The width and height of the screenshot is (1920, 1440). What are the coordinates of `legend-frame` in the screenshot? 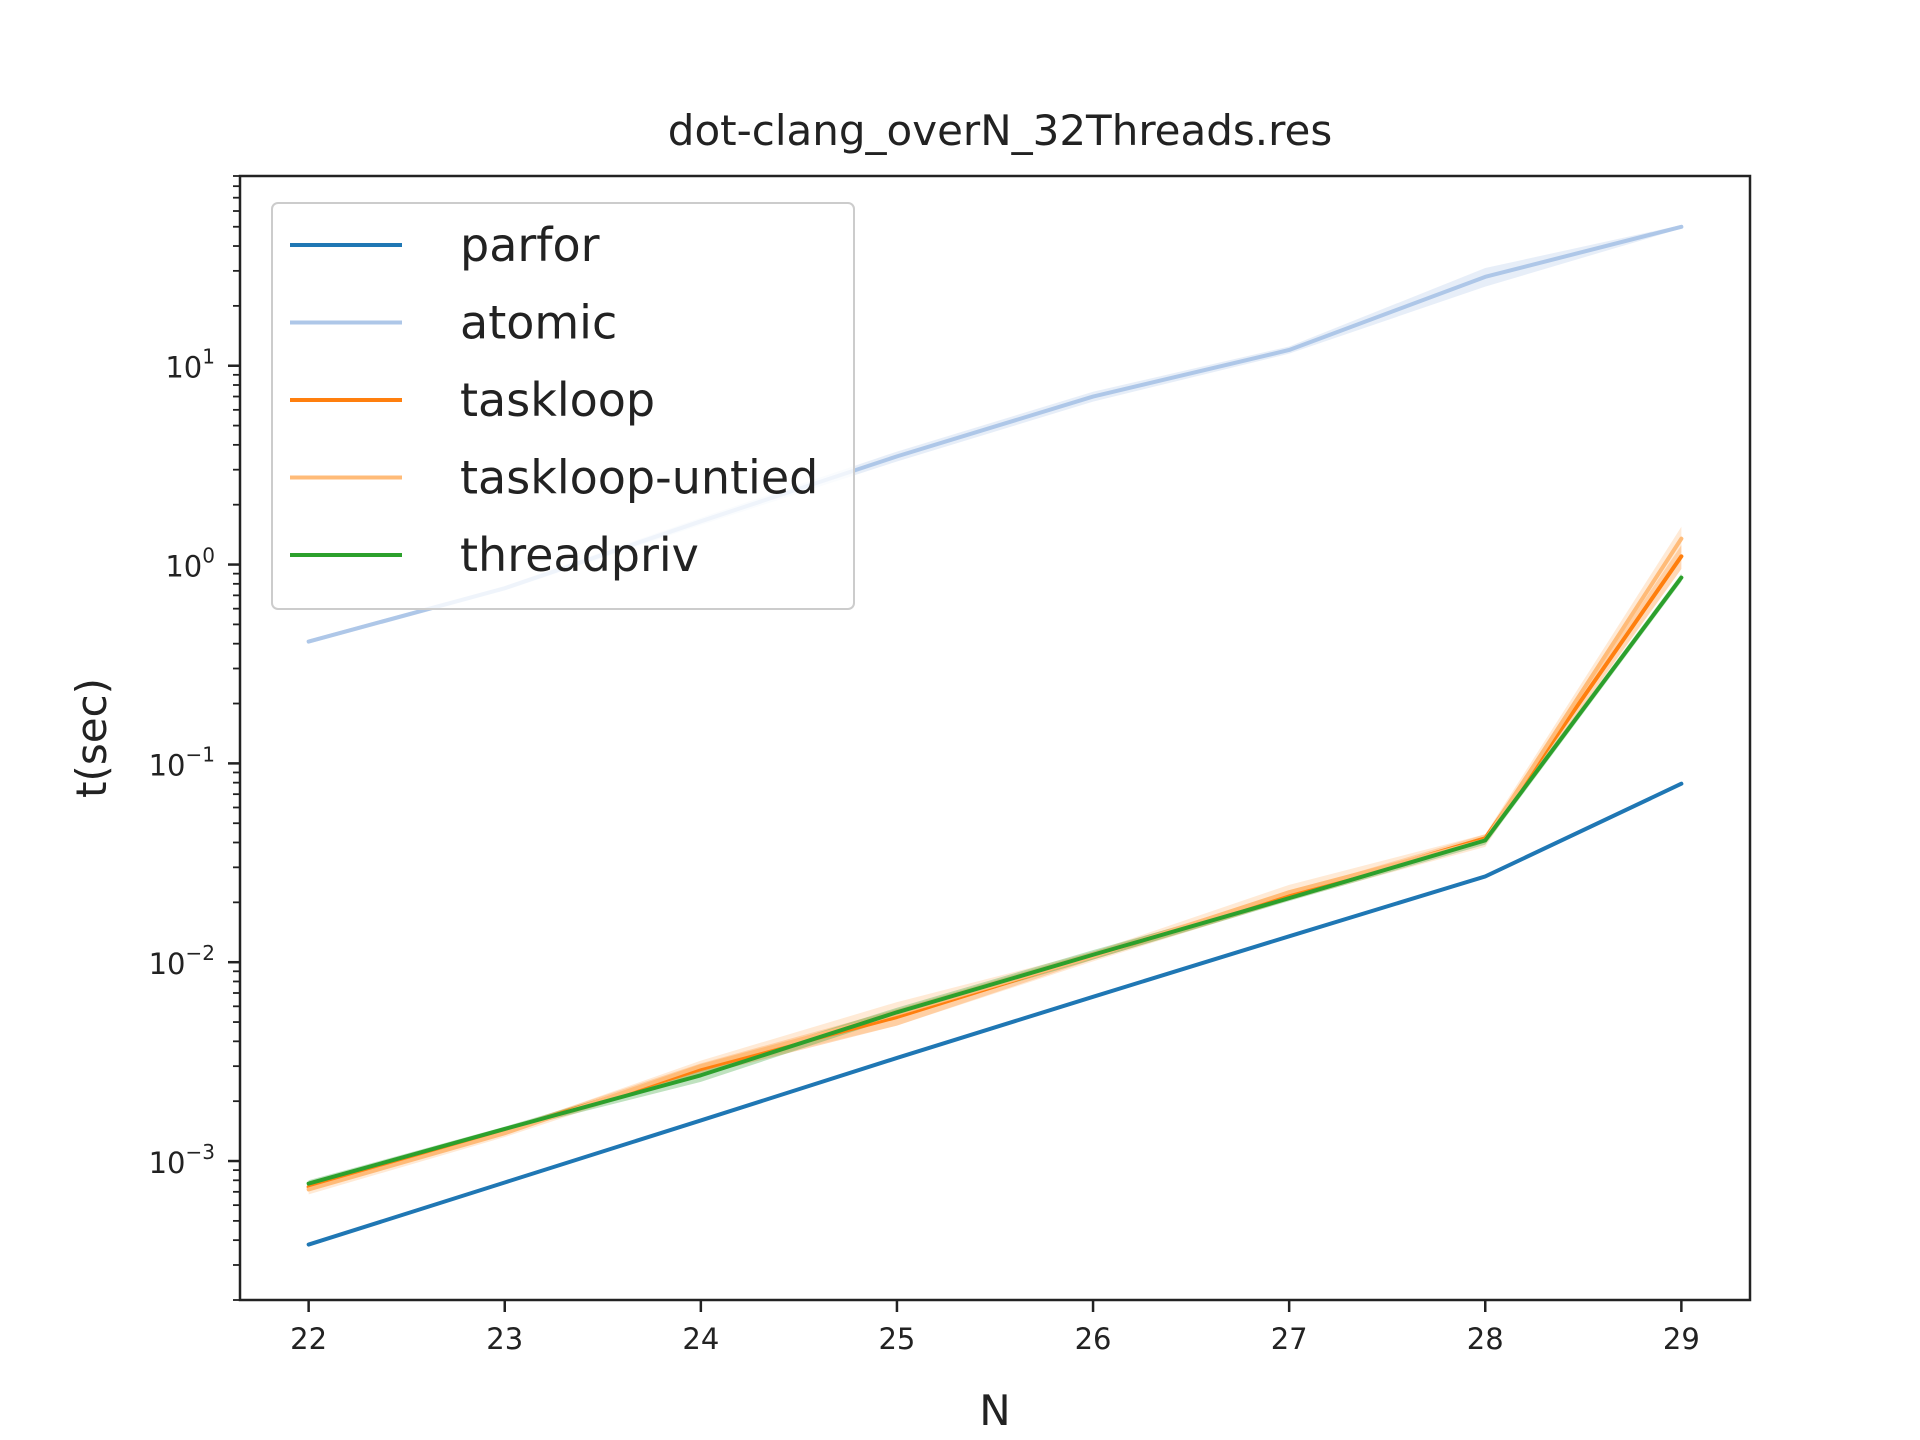 It's located at (563, 406).